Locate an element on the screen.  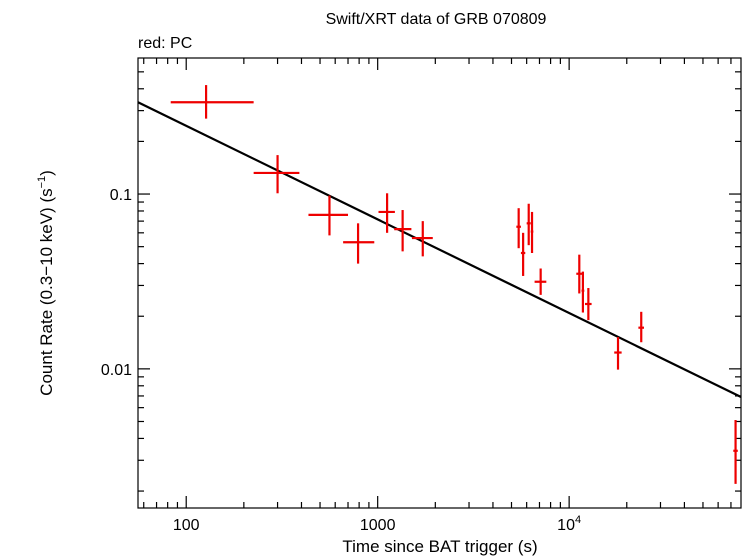
y-axis-label-sup: −1 is located at coordinates (42, 182).